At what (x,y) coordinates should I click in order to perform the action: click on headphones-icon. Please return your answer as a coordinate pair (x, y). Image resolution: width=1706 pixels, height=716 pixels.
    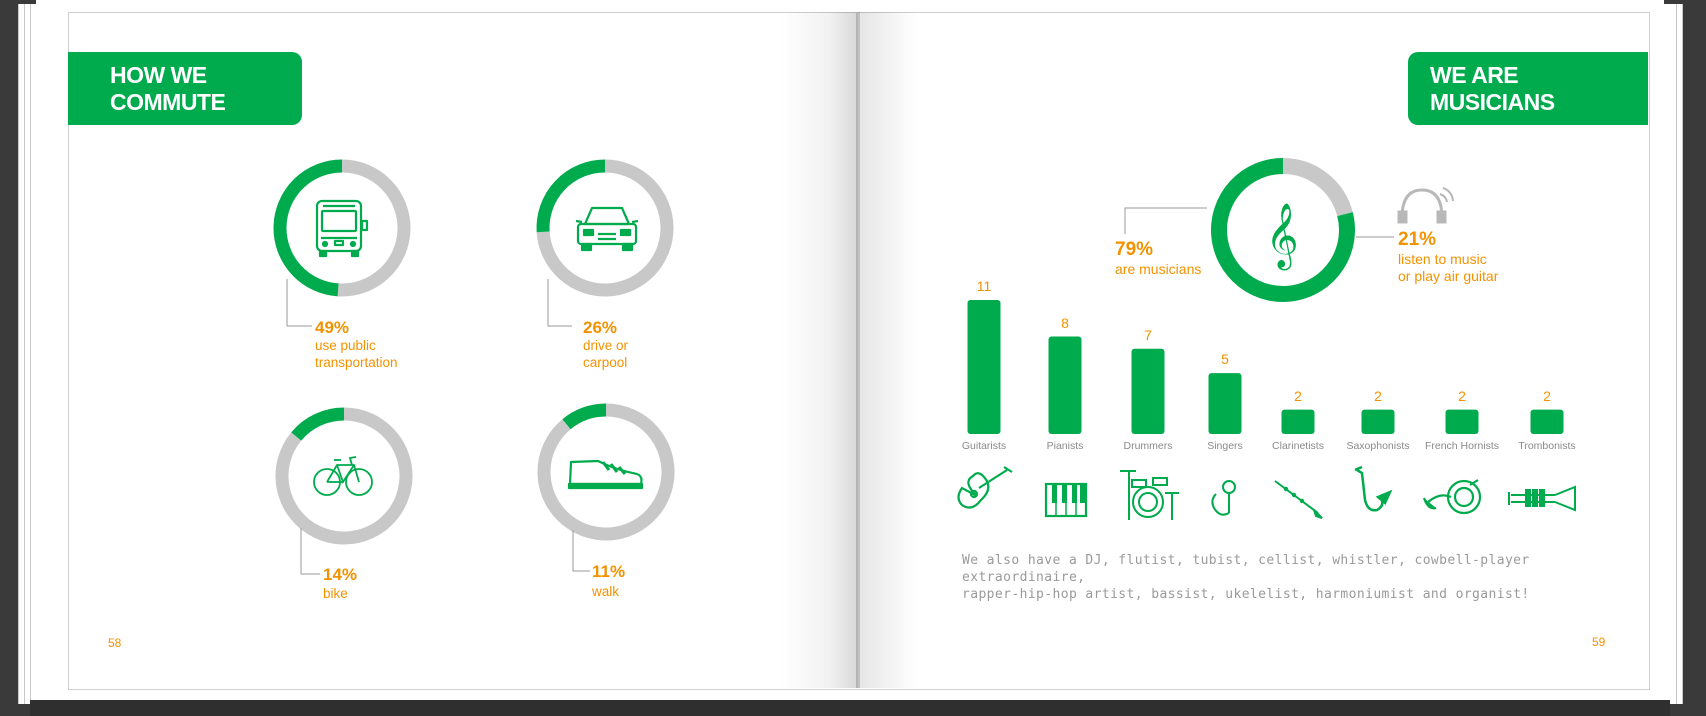
    Looking at the image, I should click on (1425, 205).